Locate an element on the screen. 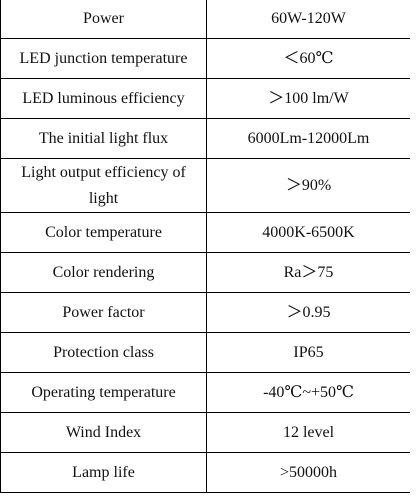  table-row: Wind Index 12 level is located at coordinates (205, 432).